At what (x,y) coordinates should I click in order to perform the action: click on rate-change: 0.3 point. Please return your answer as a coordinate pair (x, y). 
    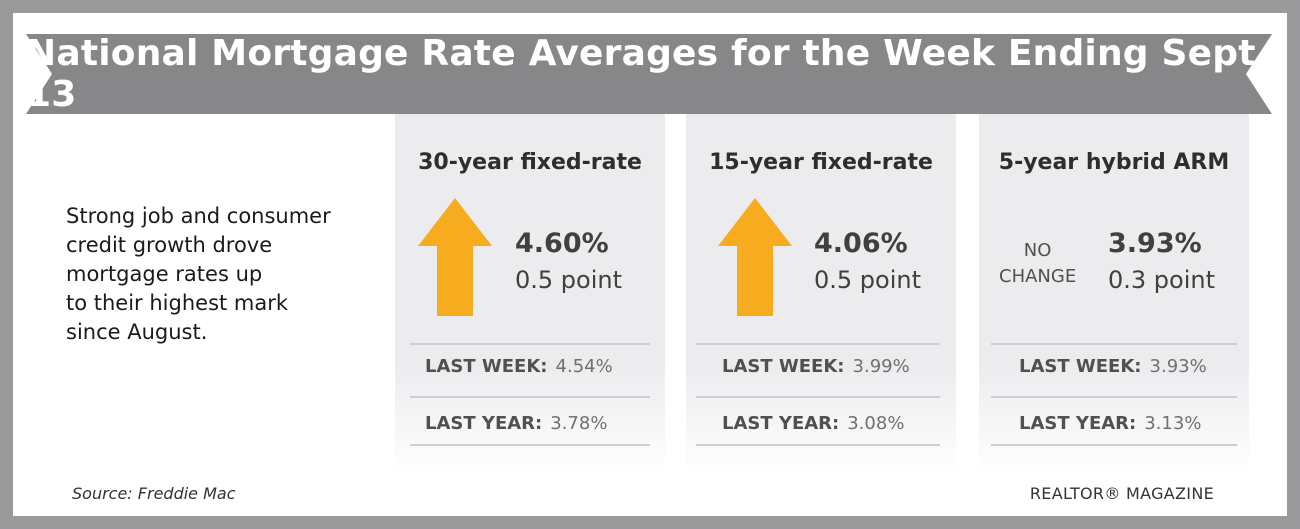
    Looking at the image, I should click on (1162, 280).